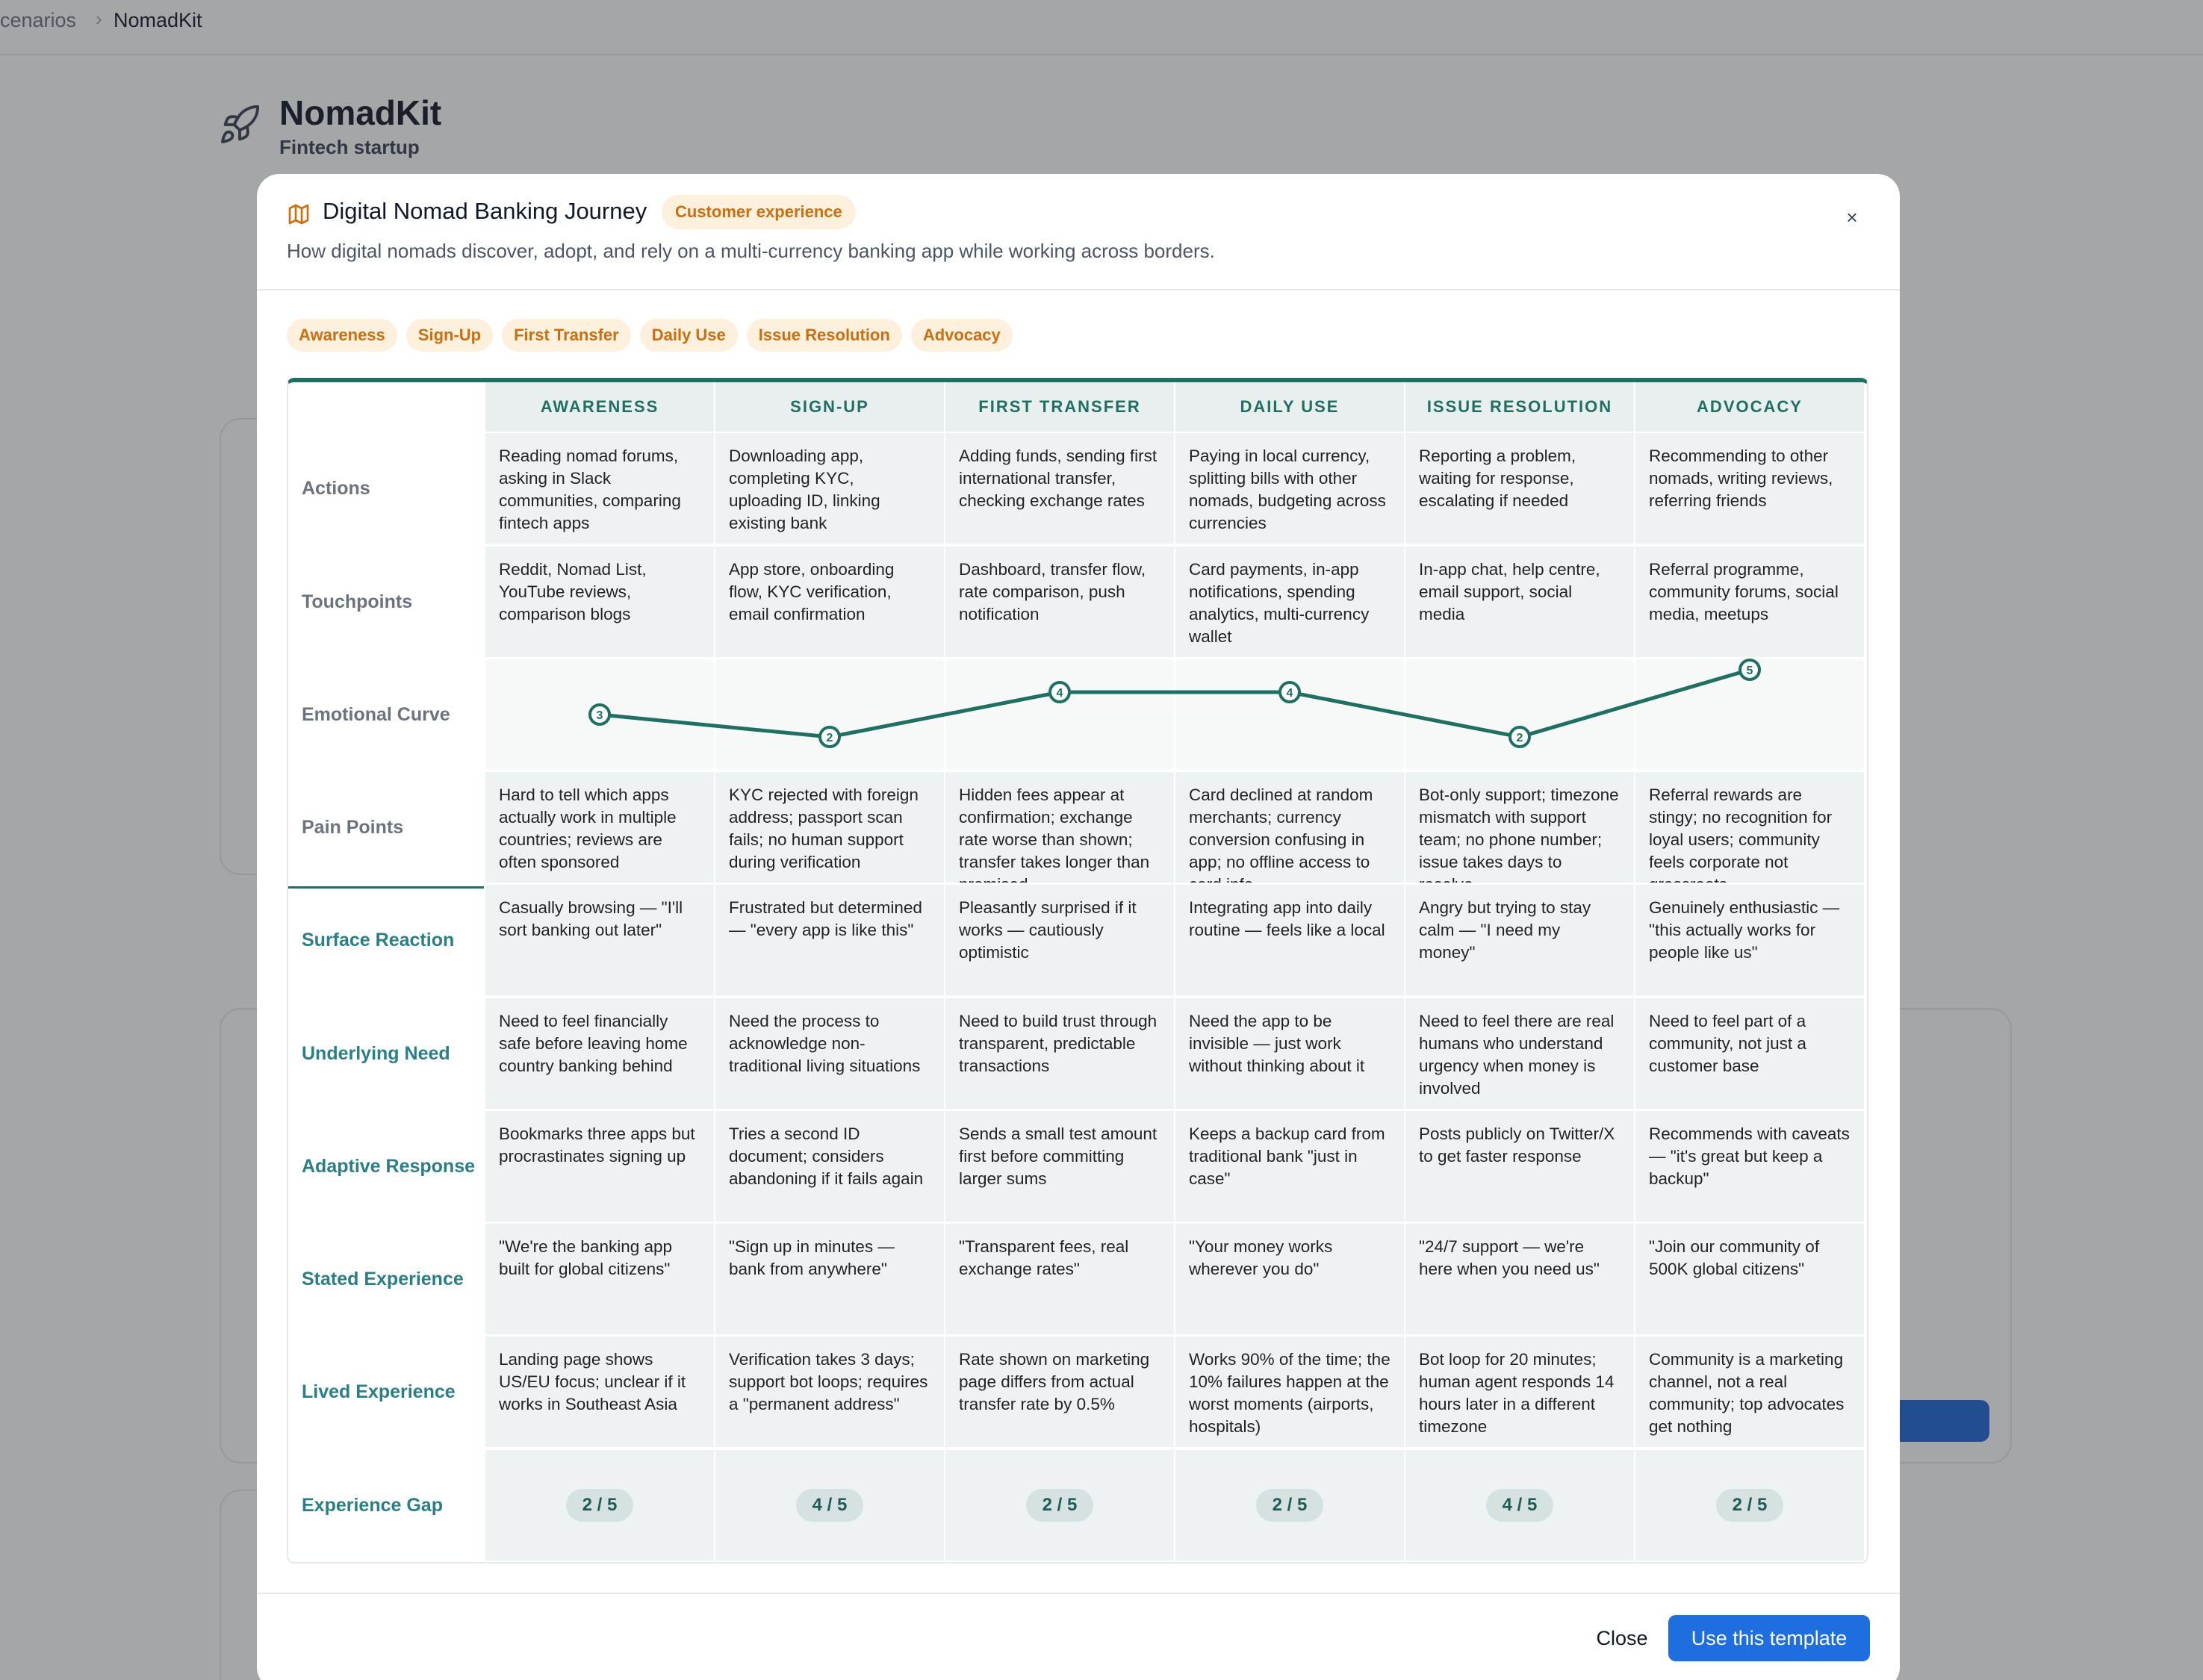 This screenshot has height=1680, width=2203. I want to click on use-template-button: Use this template, so click(1769, 1638).